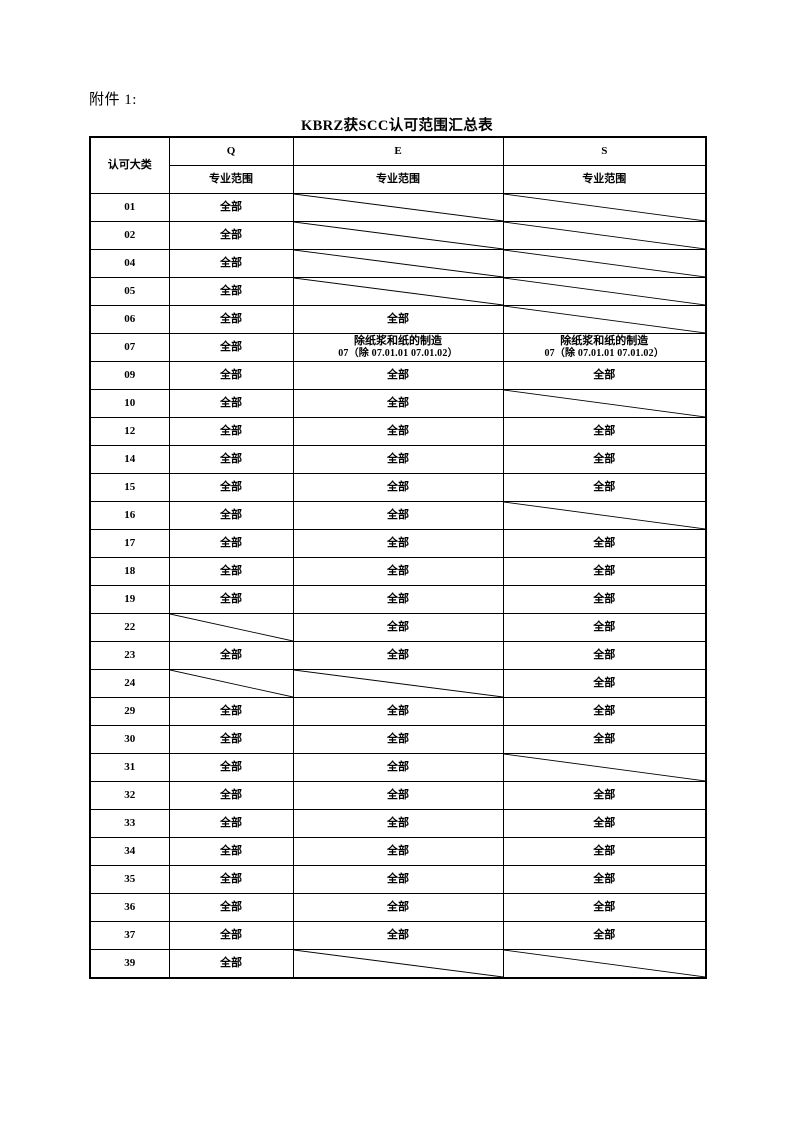 The height and width of the screenshot is (1123, 794). I want to click on cell-category: 06, so click(129, 319).